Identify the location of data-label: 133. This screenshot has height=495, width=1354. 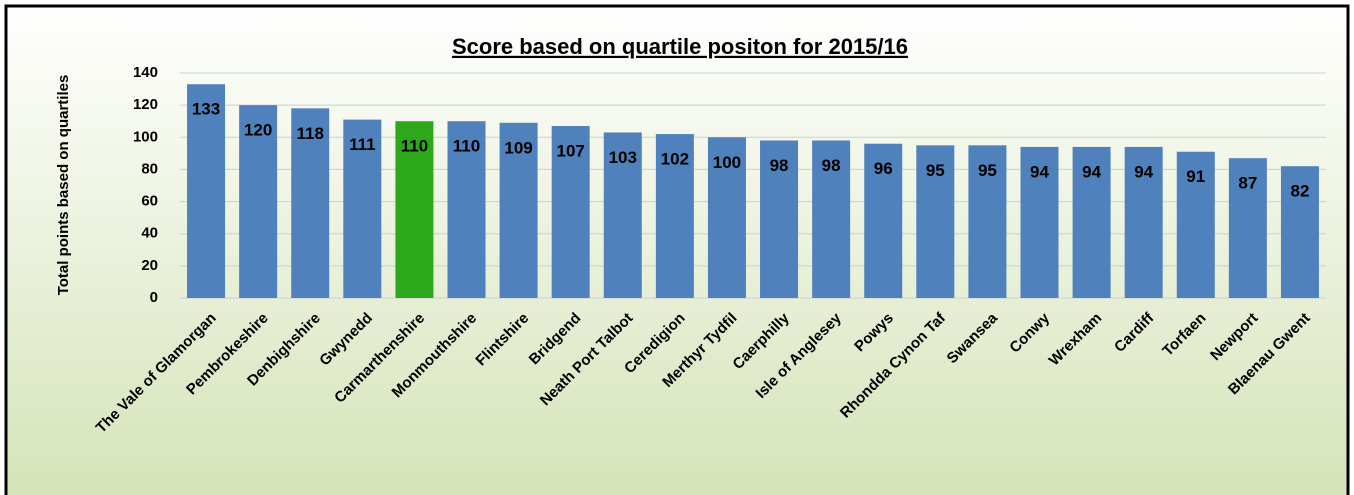
(206, 109).